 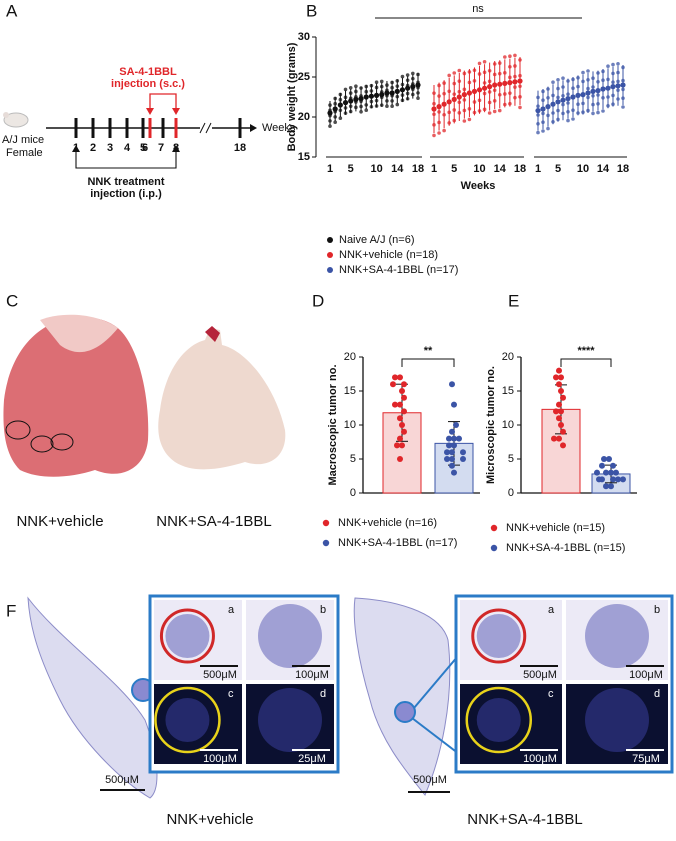 I want to click on x-axis-label: Weeks, so click(x=478, y=186).